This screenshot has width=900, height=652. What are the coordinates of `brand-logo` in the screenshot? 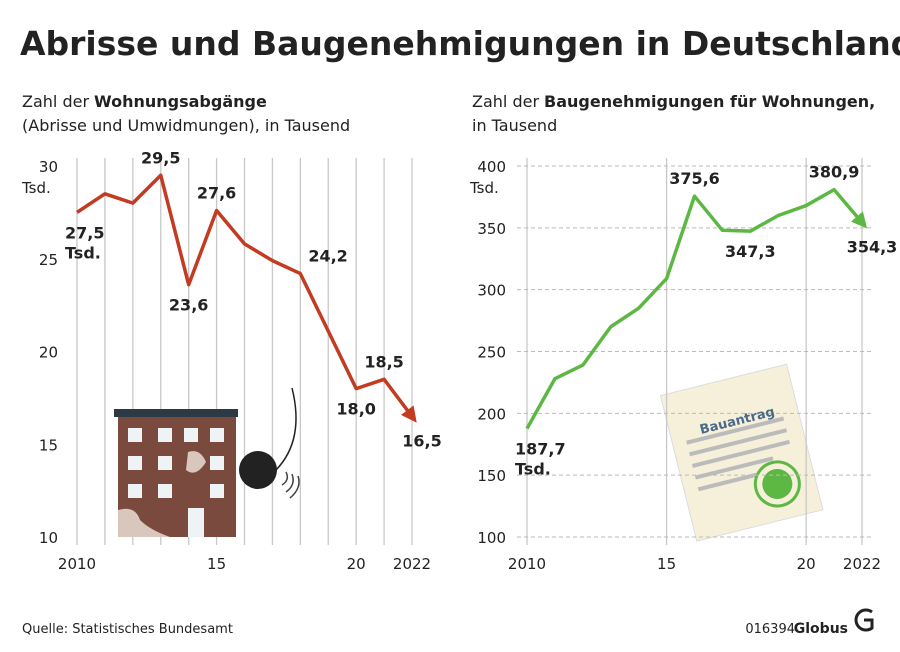 It's located at (864, 620).